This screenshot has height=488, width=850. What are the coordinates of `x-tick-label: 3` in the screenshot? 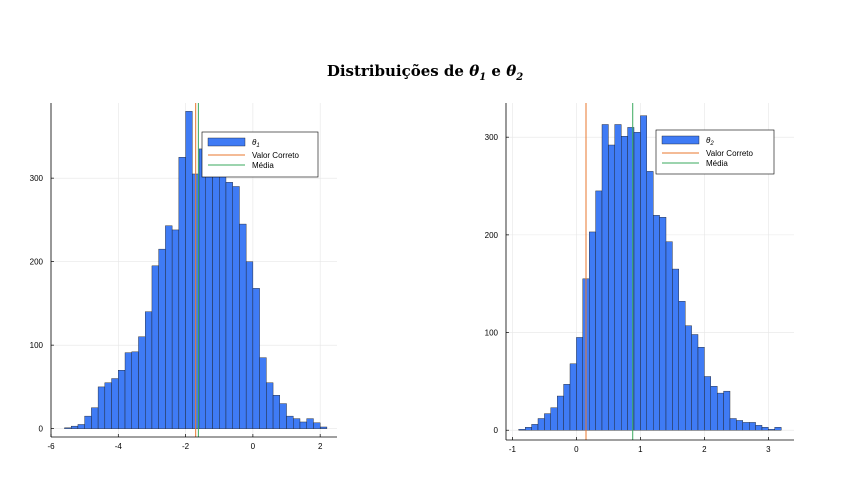 It's located at (768, 449).